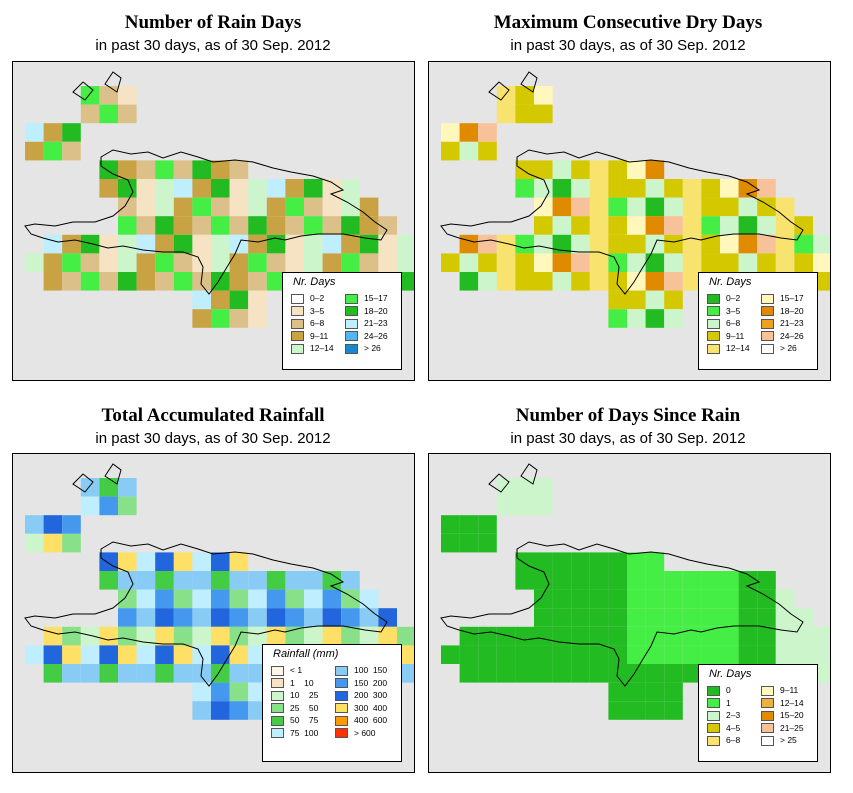 Image resolution: width=853 pixels, height=793 pixels. Describe the element at coordinates (363, 348) in the screenshot. I see `legend-entry: > 26` at that location.